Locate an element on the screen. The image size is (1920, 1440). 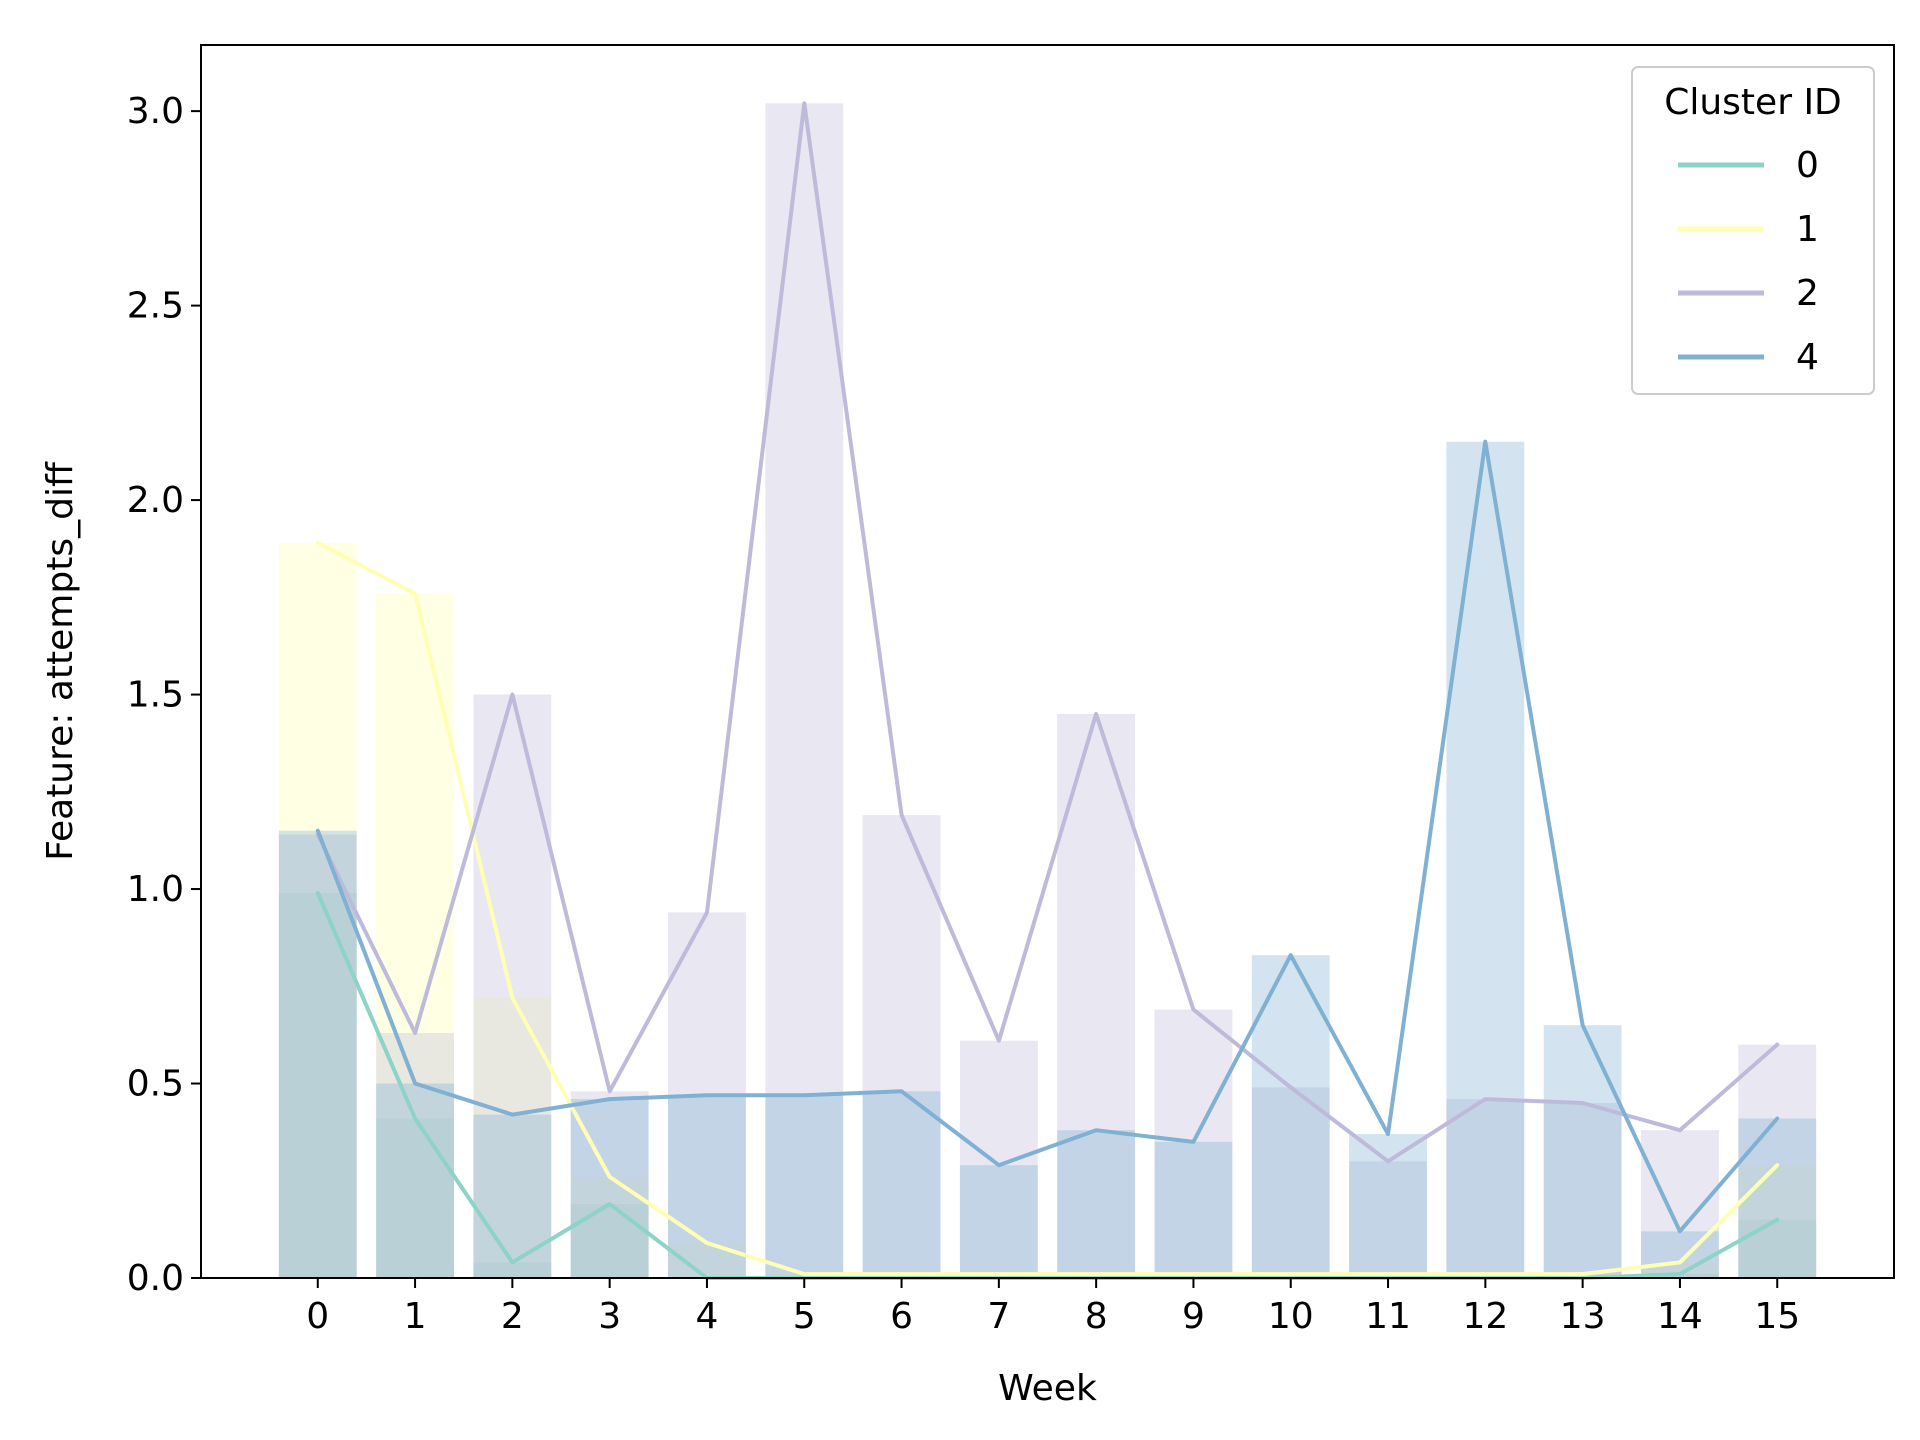
x-tick-label: 3 is located at coordinates (609, 1316).